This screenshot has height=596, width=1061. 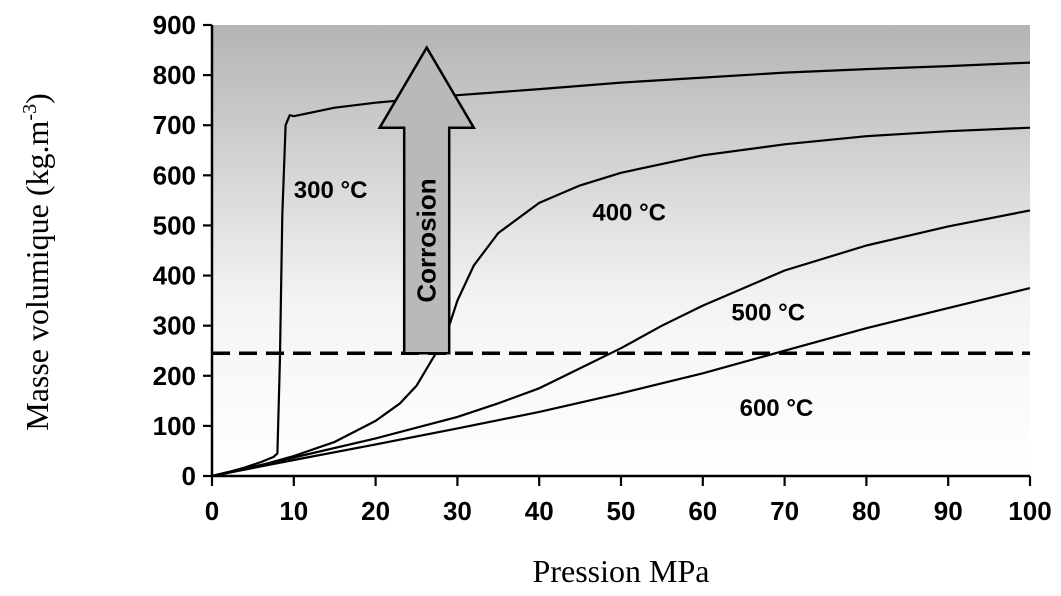 I want to click on x-tick-label: 60, so click(x=702, y=511).